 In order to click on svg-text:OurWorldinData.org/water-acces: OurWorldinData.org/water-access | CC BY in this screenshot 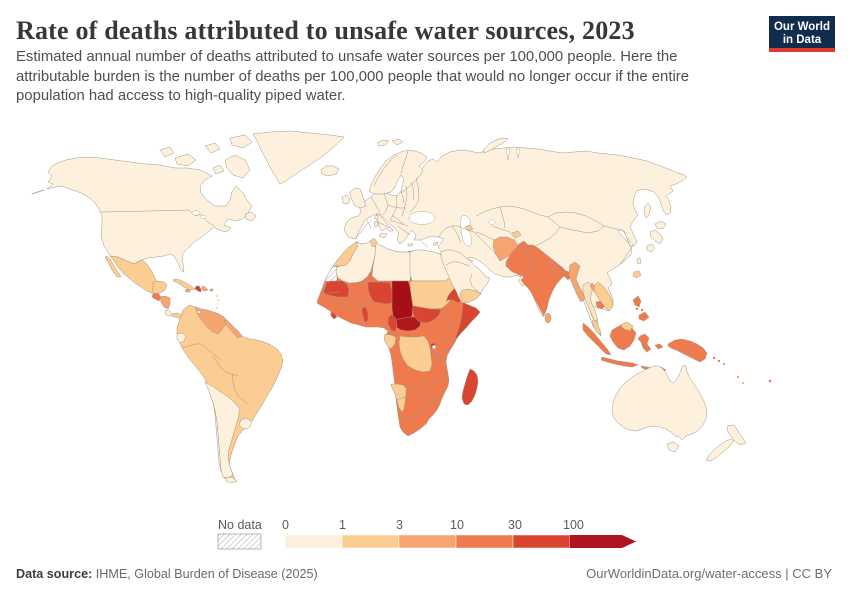, I will do `click(709, 573)`.